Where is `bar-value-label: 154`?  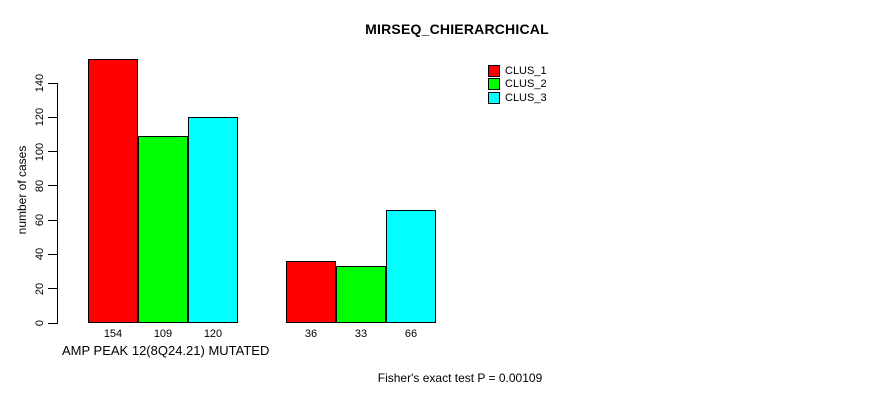
bar-value-label: 154 is located at coordinates (113, 334).